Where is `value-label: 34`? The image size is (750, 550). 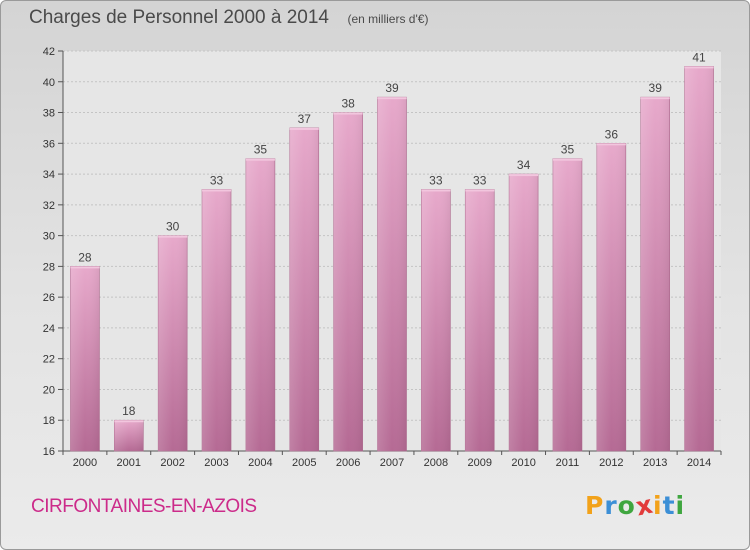
value-label: 34 is located at coordinates (524, 165).